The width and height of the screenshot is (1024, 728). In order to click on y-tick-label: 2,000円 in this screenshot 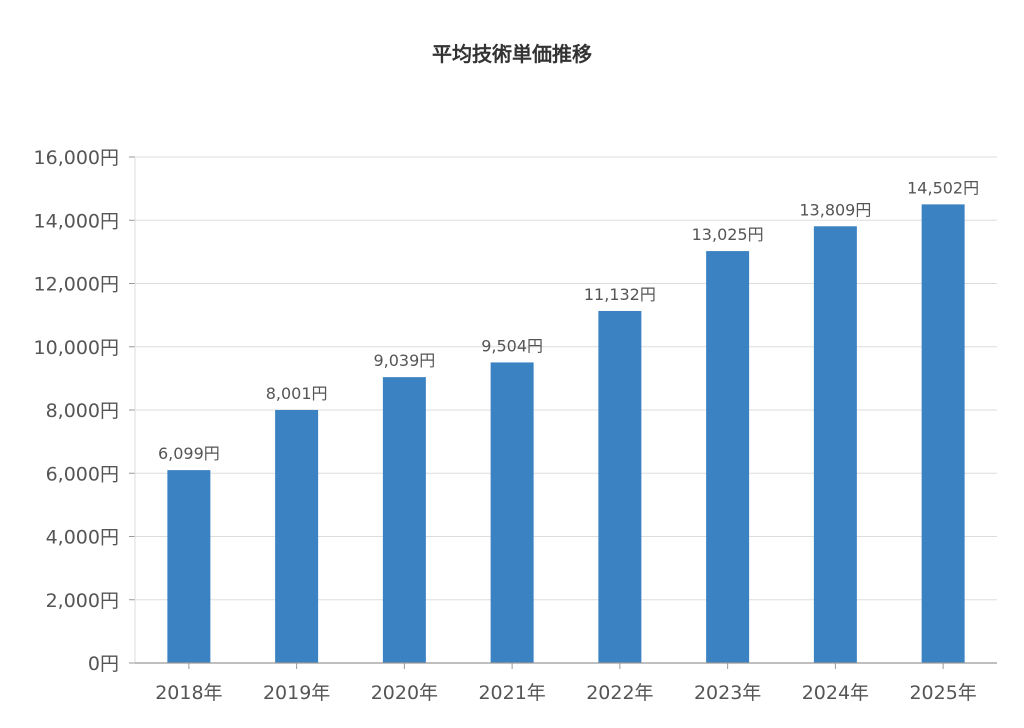, I will do `click(82, 601)`.